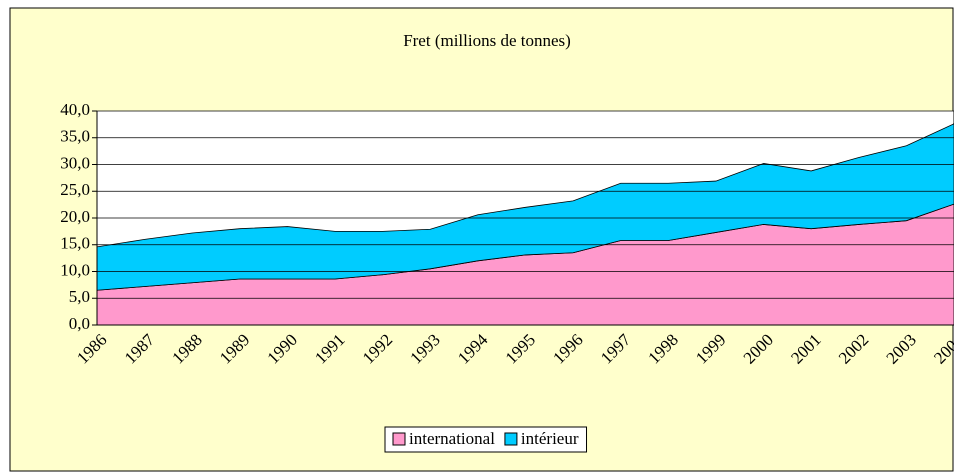 This screenshot has height=472, width=954. Describe the element at coordinates (550, 438) in the screenshot. I see `legend-label: intérieur` at that location.